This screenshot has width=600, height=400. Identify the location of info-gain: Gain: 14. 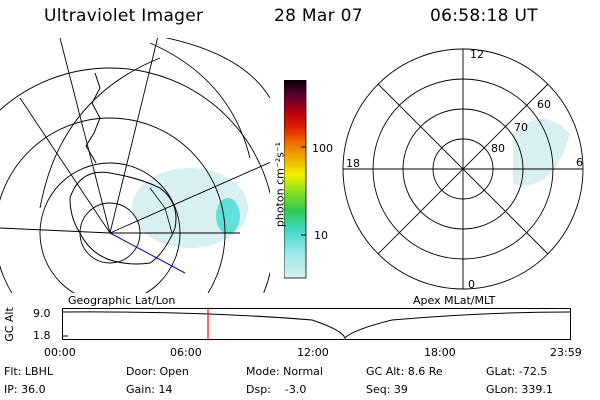
(149, 389).